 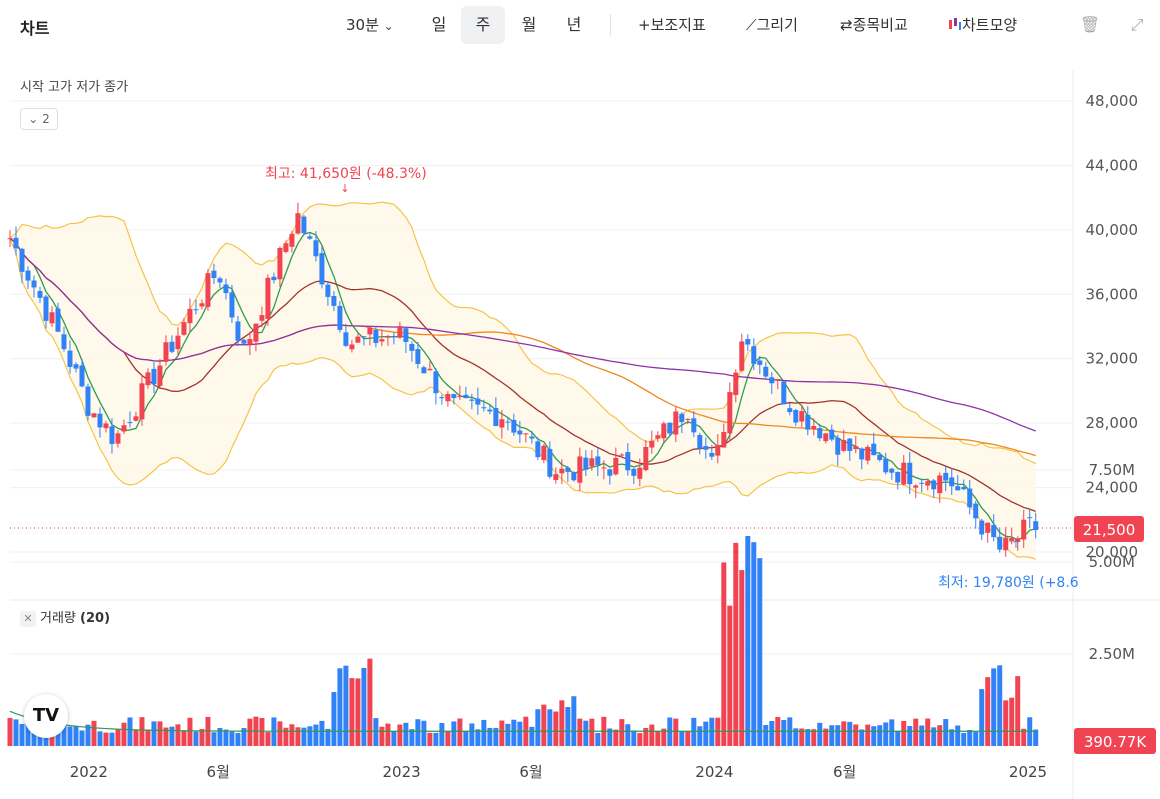 What do you see at coordinates (95, 618) in the screenshot?
I see `volume-legend-period: (20)` at bounding box center [95, 618].